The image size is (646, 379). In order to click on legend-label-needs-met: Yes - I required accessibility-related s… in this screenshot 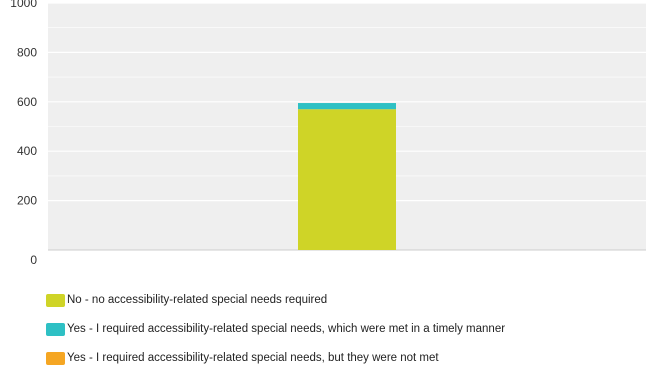, I will do `click(286, 329)`.